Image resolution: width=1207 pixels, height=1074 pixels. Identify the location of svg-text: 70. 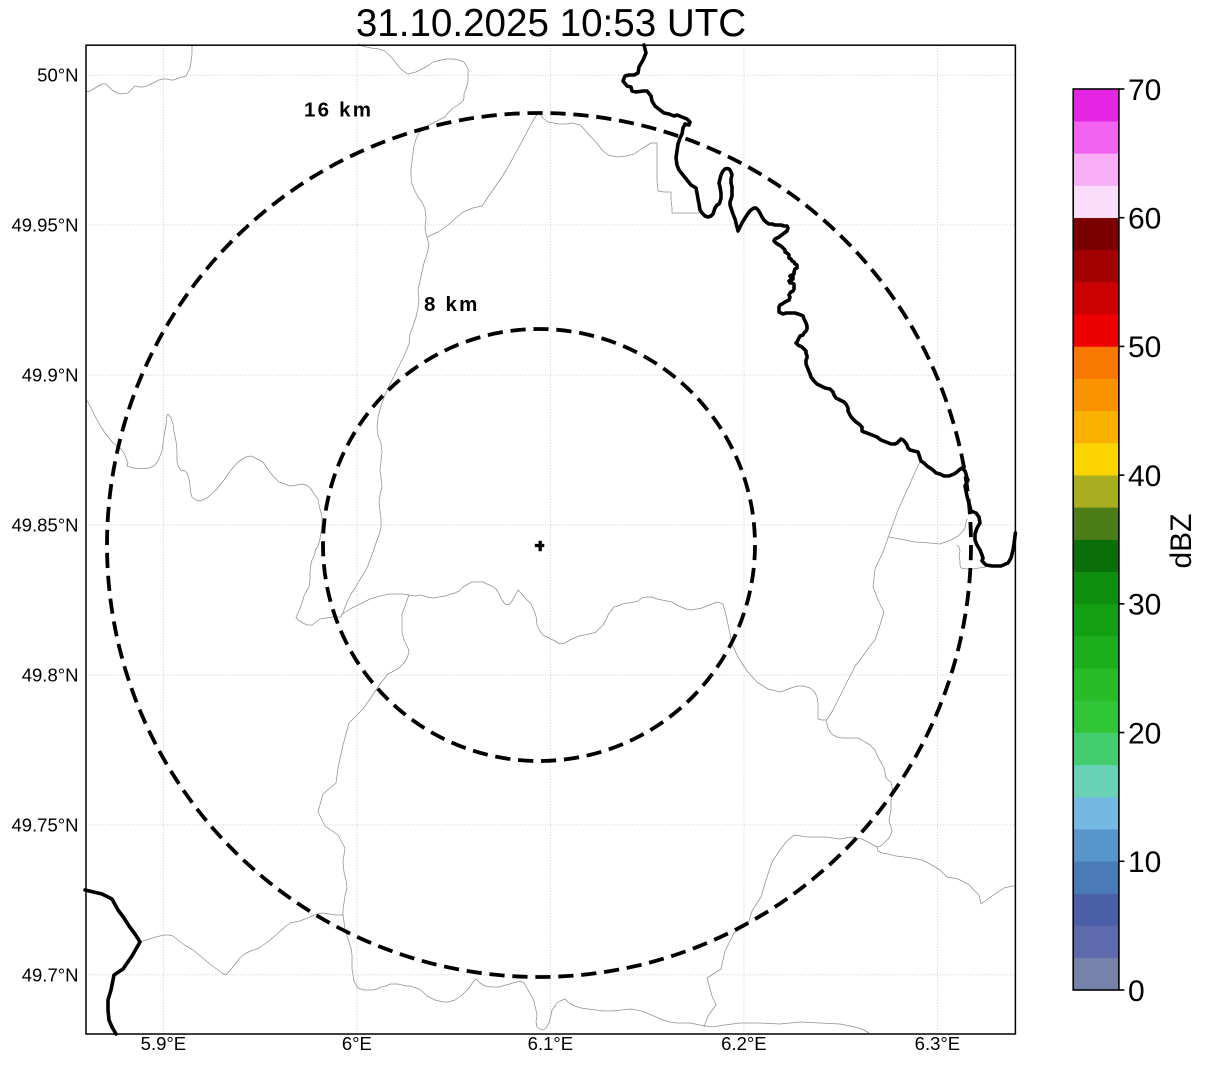
(1144, 90).